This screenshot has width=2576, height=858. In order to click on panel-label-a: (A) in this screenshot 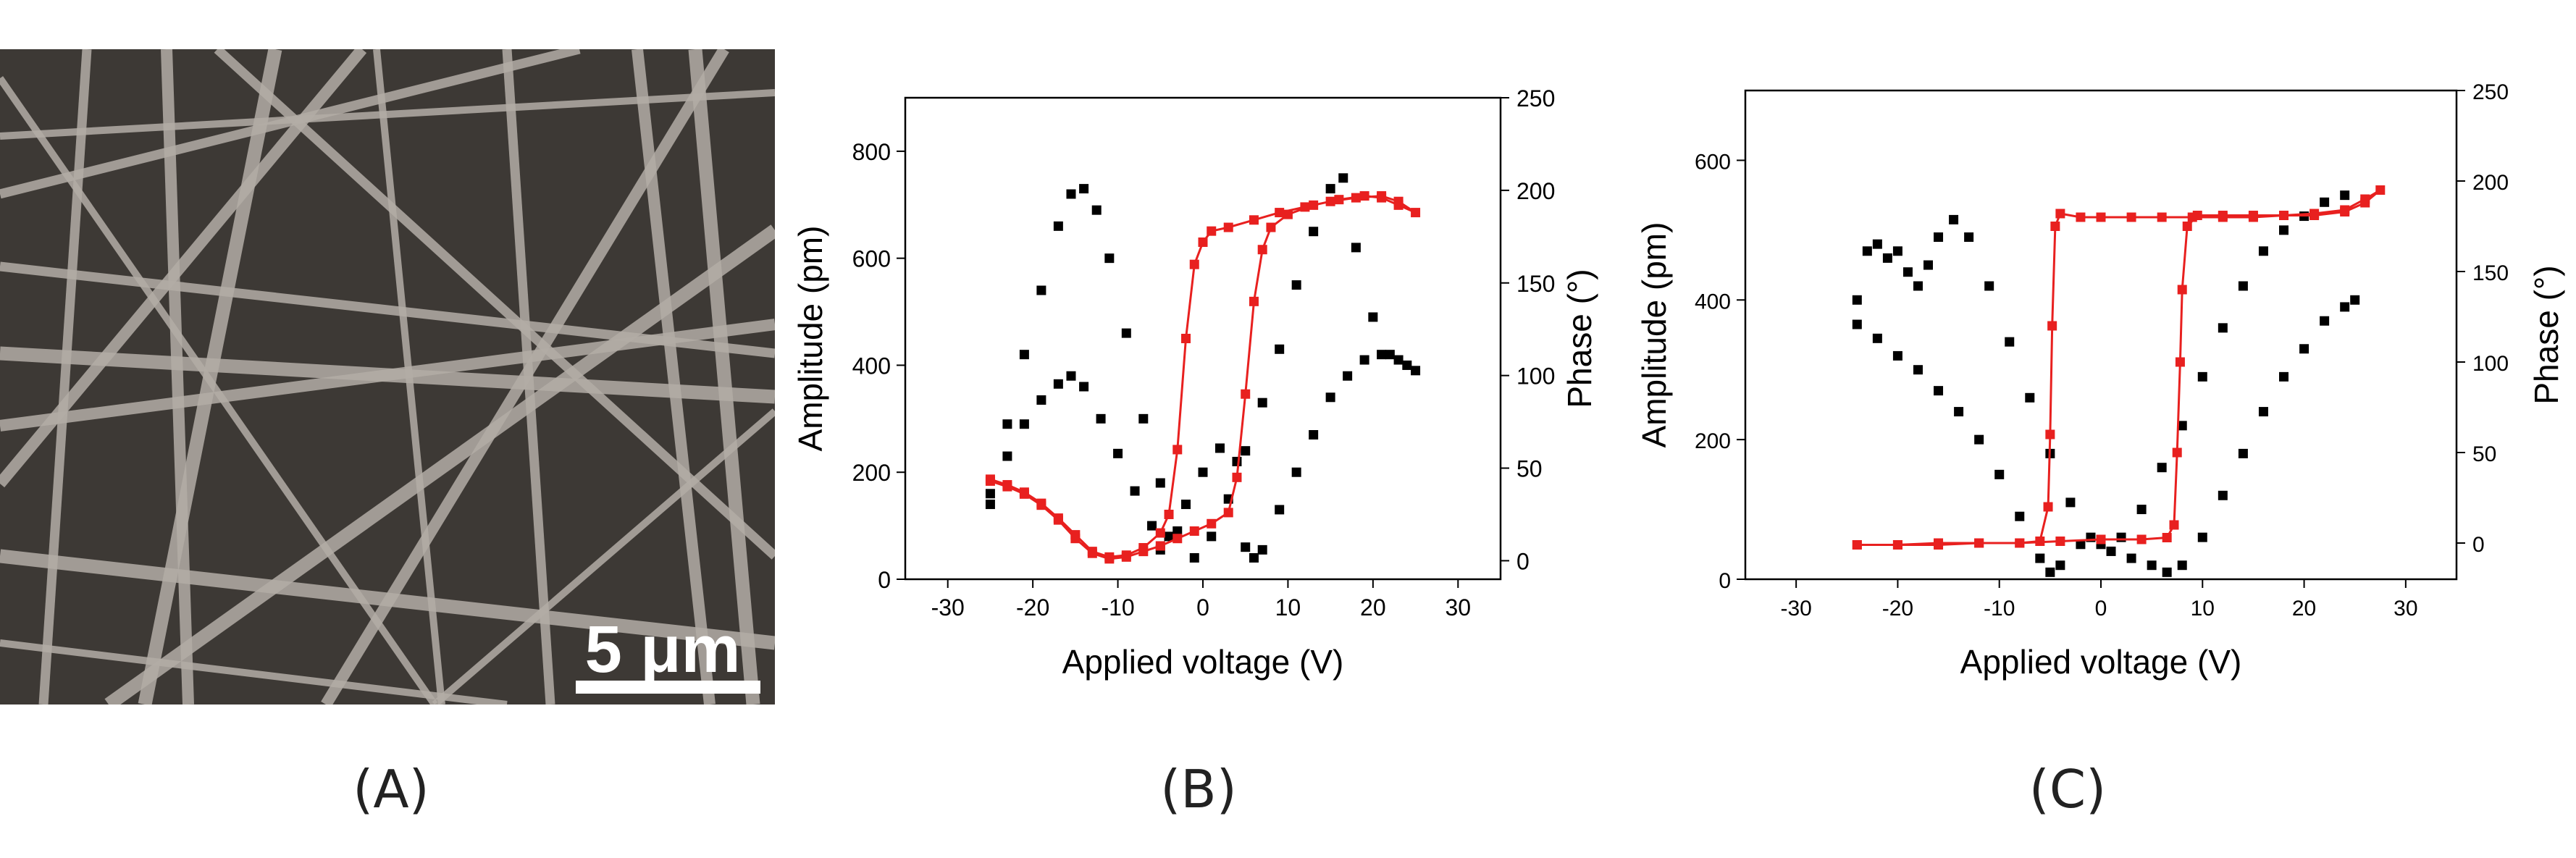, I will do `click(391, 789)`.